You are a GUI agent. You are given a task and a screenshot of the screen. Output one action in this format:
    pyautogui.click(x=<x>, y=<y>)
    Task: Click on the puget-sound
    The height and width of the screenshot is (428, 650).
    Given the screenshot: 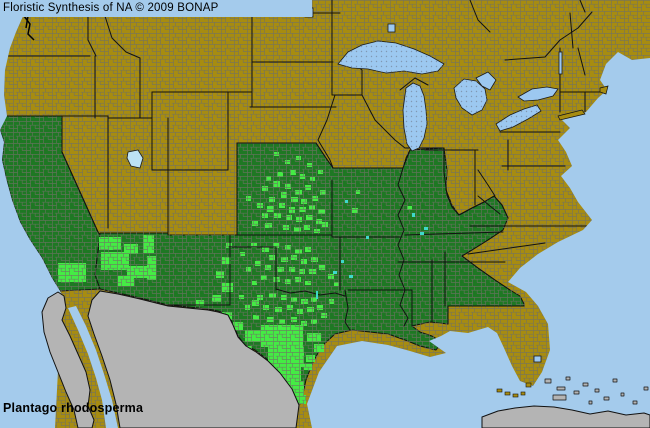 What is the action you would take?
    pyautogui.click(x=29, y=28)
    